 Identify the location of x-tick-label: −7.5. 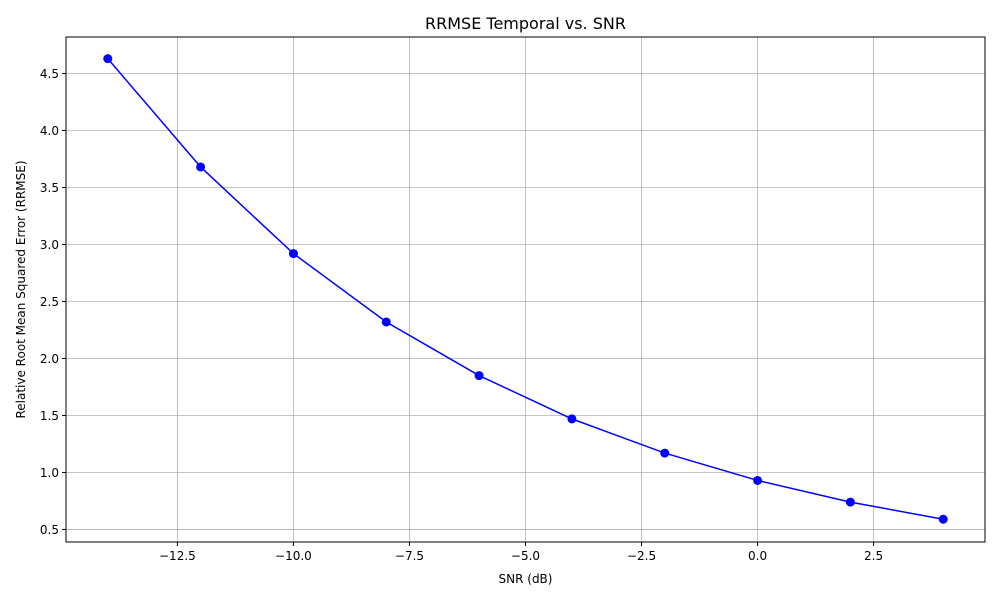
(409, 556).